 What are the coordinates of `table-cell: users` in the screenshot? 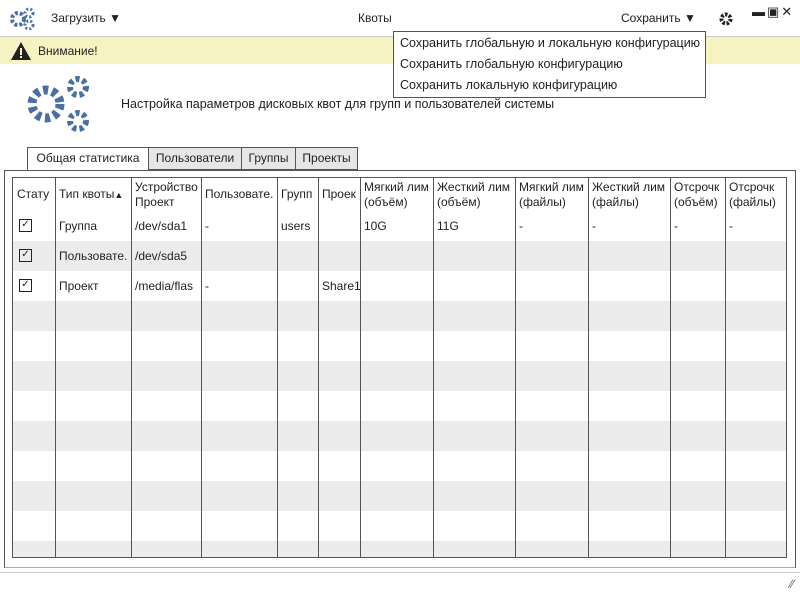 It's located at (296, 226).